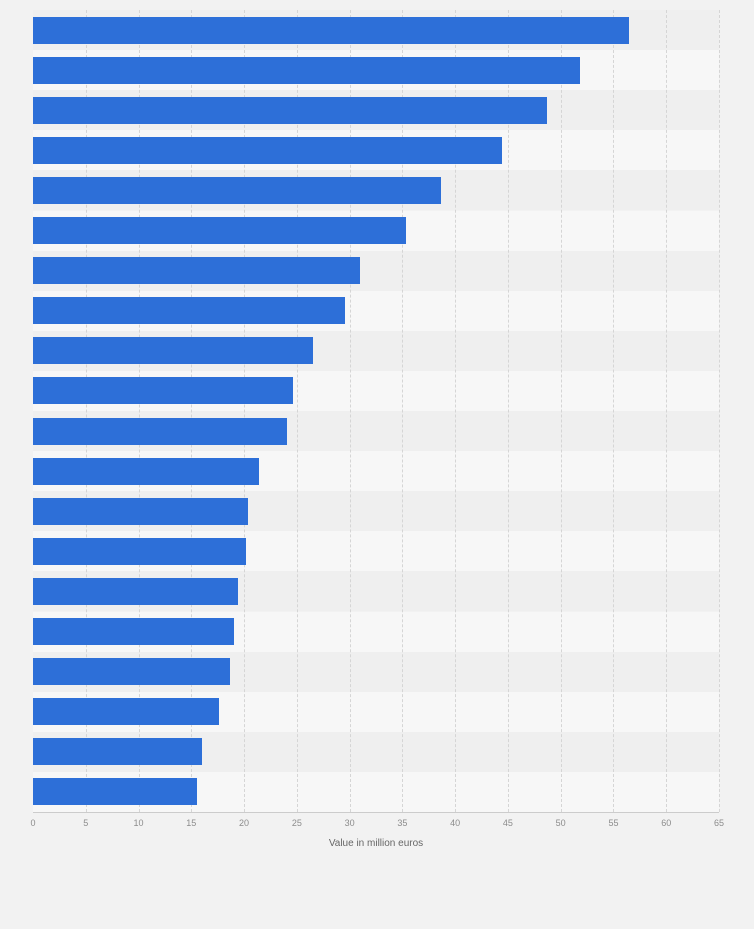  Describe the element at coordinates (244, 823) in the screenshot. I see `x-tick-label: 20` at that location.